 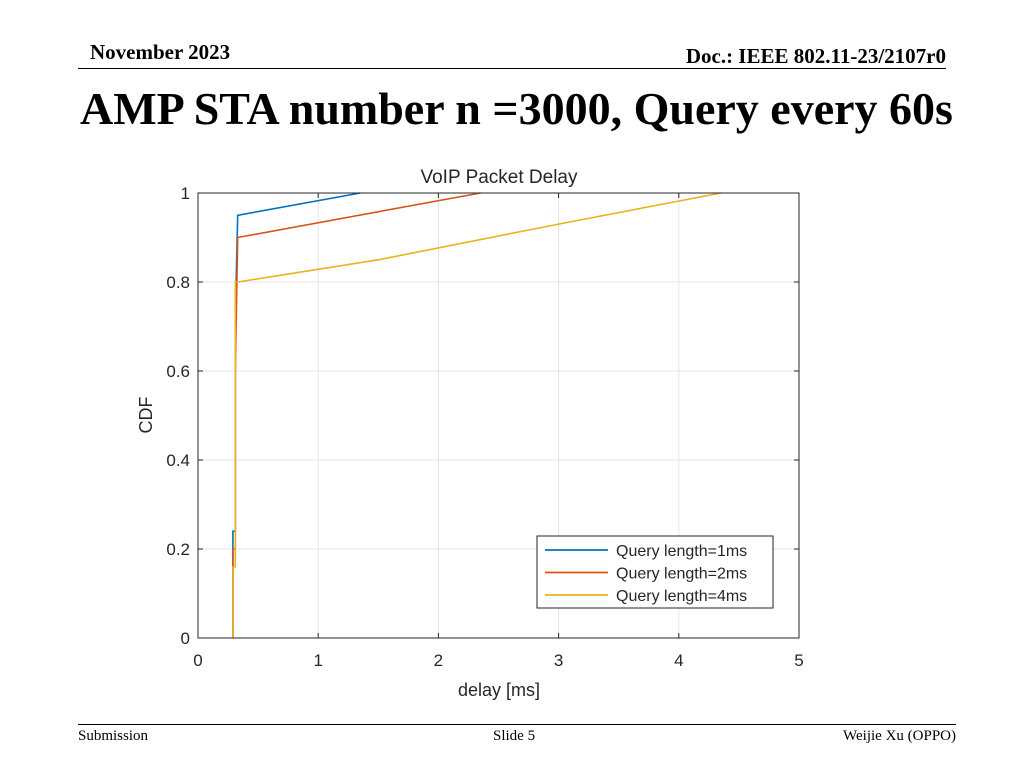 What do you see at coordinates (178, 371) in the screenshot?
I see `y-tick-label: 0.6` at bounding box center [178, 371].